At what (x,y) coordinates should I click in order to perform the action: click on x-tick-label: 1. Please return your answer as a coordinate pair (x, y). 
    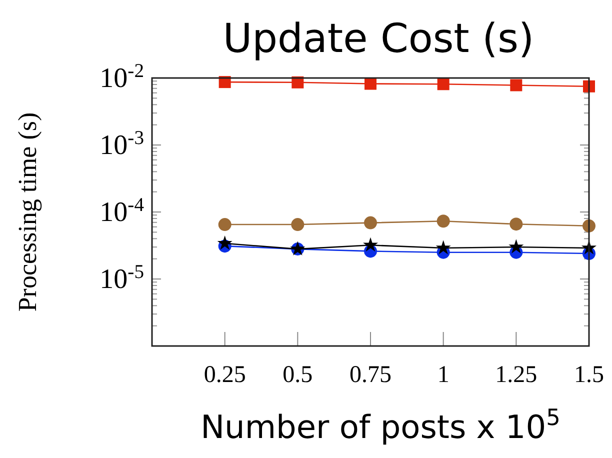
    Looking at the image, I should click on (443, 375).